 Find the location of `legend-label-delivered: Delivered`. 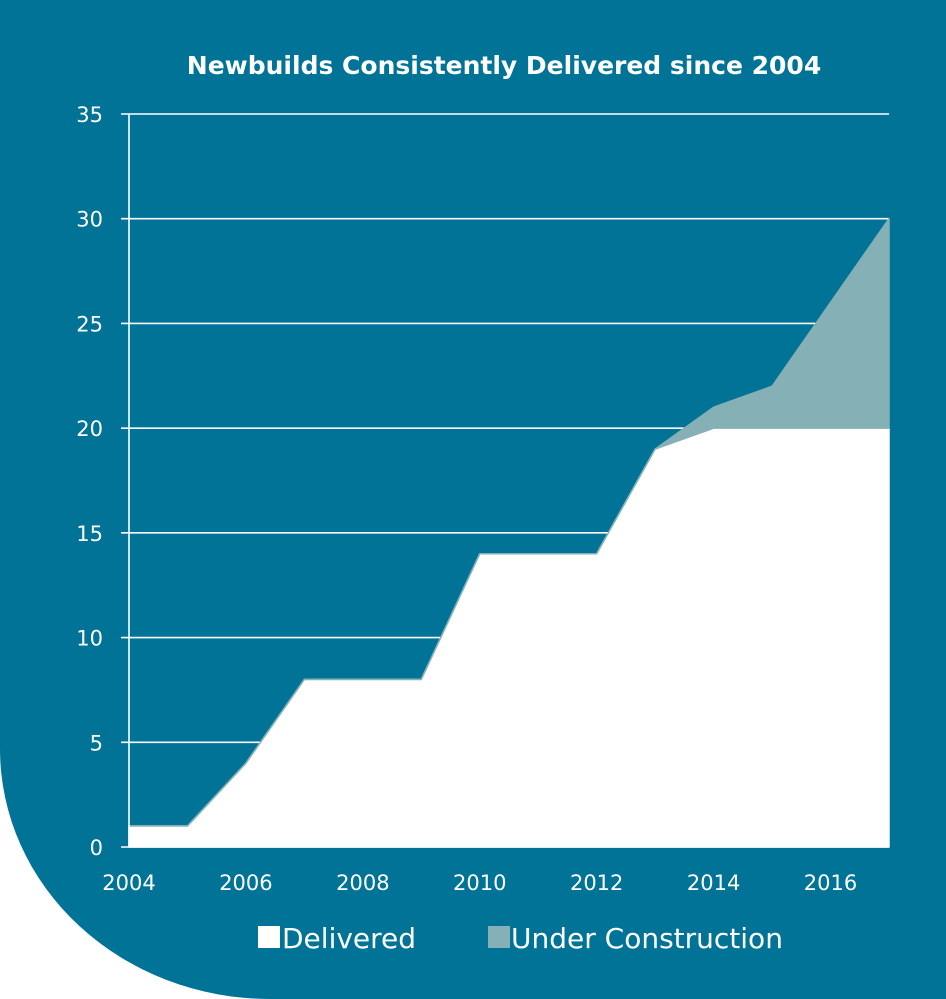

legend-label-delivered: Delivered is located at coordinates (349, 938).